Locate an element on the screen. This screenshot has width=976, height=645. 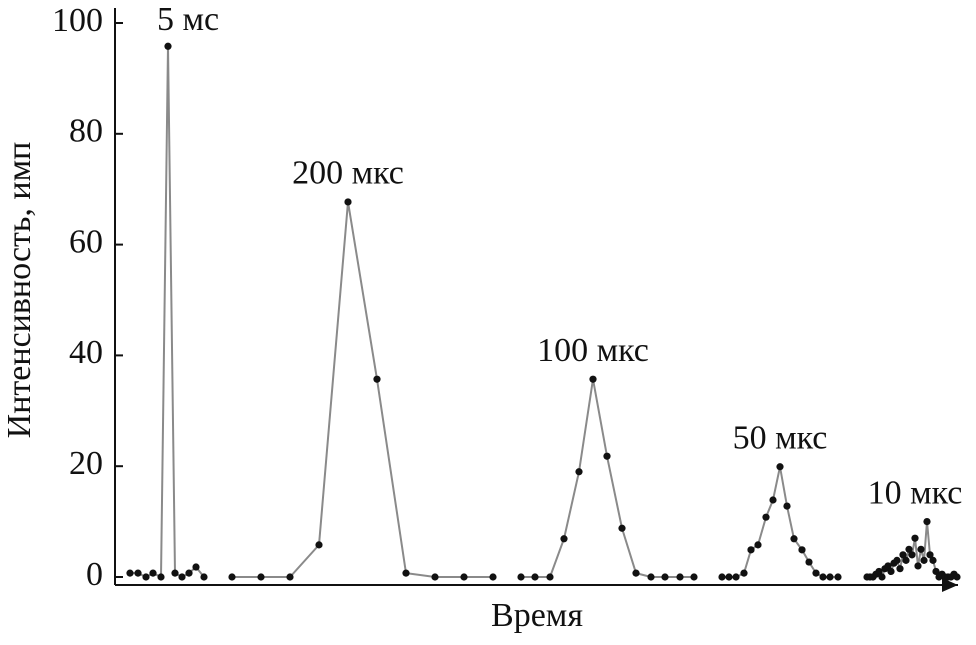
x-axis-arrow is located at coordinates (950, 585).